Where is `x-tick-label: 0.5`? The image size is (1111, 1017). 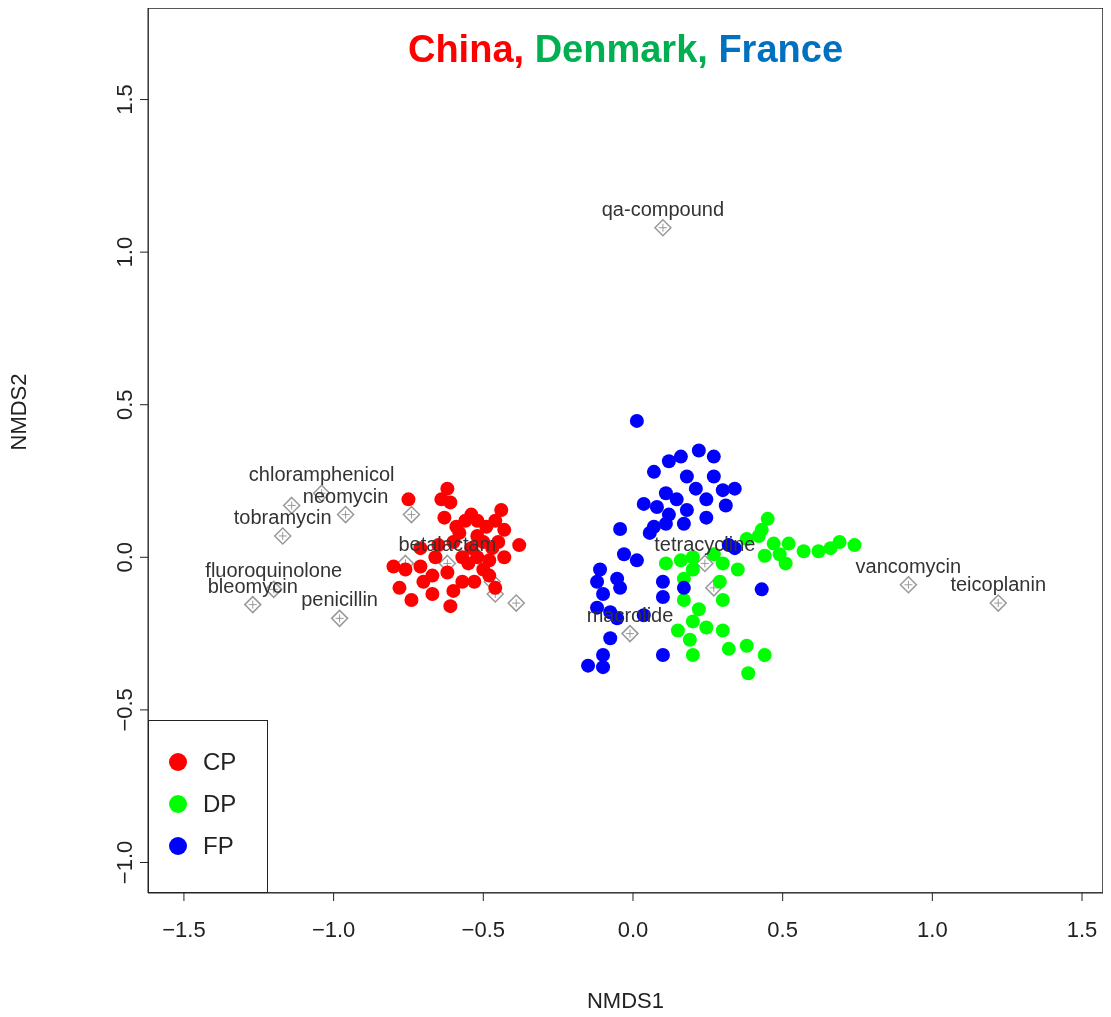
x-tick-label: 0.5 is located at coordinates (782, 929).